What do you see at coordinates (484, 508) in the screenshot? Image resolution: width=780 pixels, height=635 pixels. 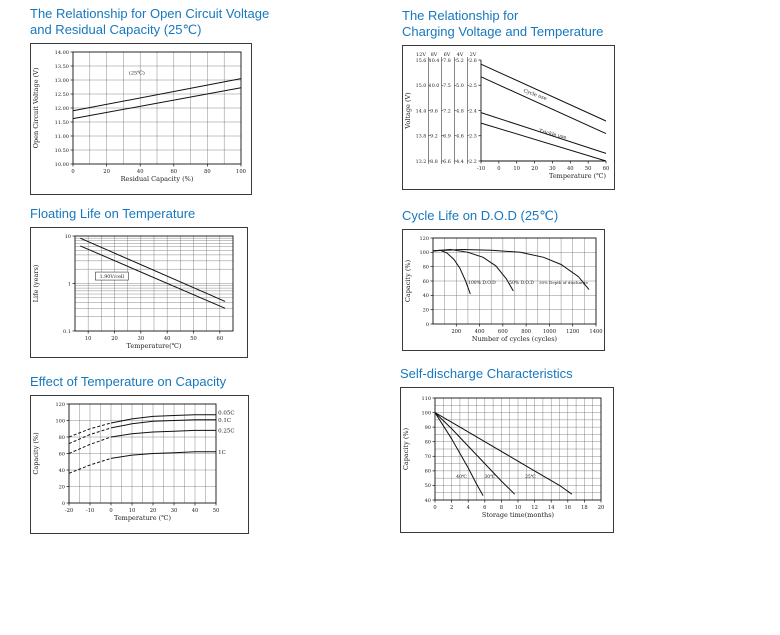 I see `svg-text: 6` at bounding box center [484, 508].